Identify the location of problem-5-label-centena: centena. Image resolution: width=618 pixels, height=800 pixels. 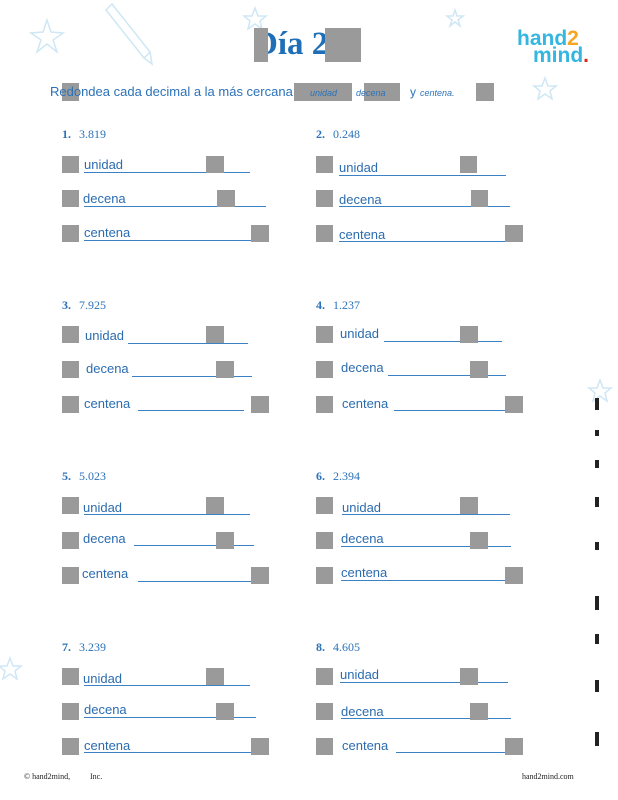
(105, 573).